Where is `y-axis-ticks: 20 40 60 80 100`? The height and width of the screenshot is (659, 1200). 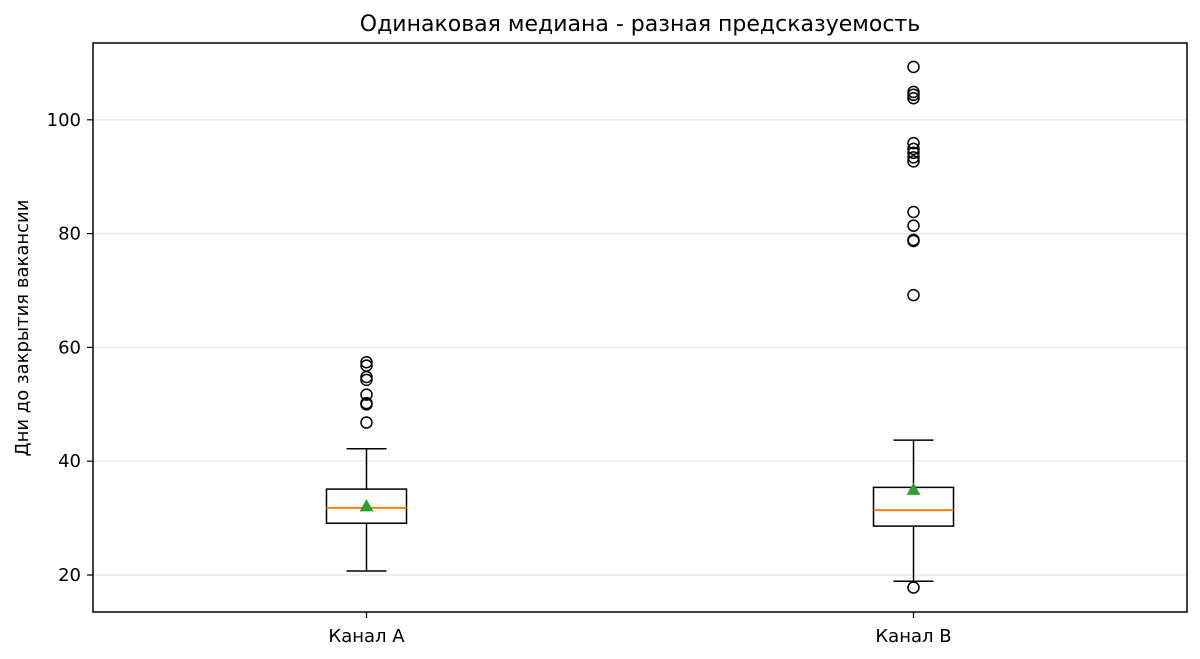
y-axis-ticks: 20 40 60 80 100 is located at coordinates (70, 348).